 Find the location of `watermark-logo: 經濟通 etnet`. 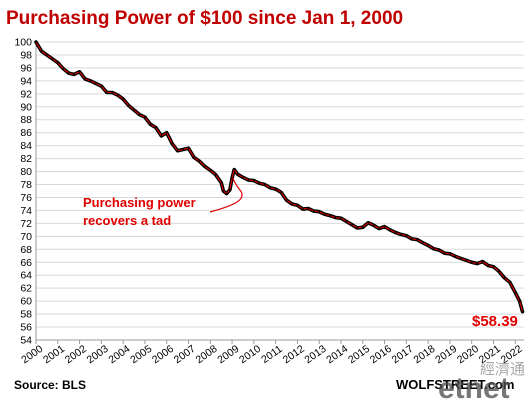

watermark-logo: 經濟通 etnet is located at coordinates (481, 381).